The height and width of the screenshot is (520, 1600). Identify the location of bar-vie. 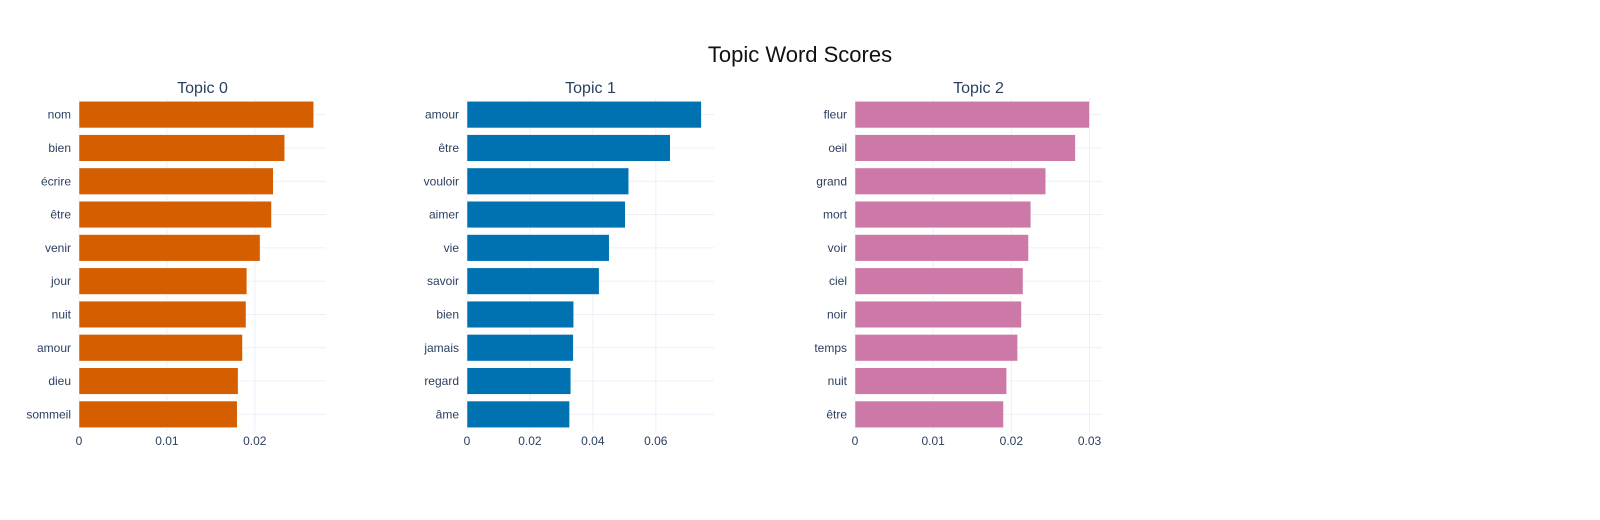
(538, 248).